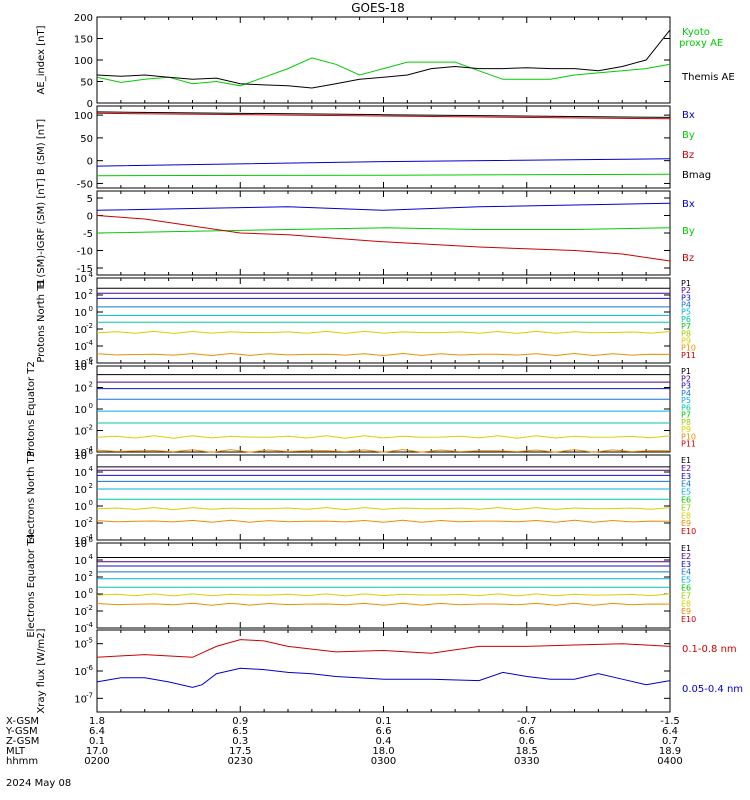  I want to click on legend-entry: E7, so click(686, 595).